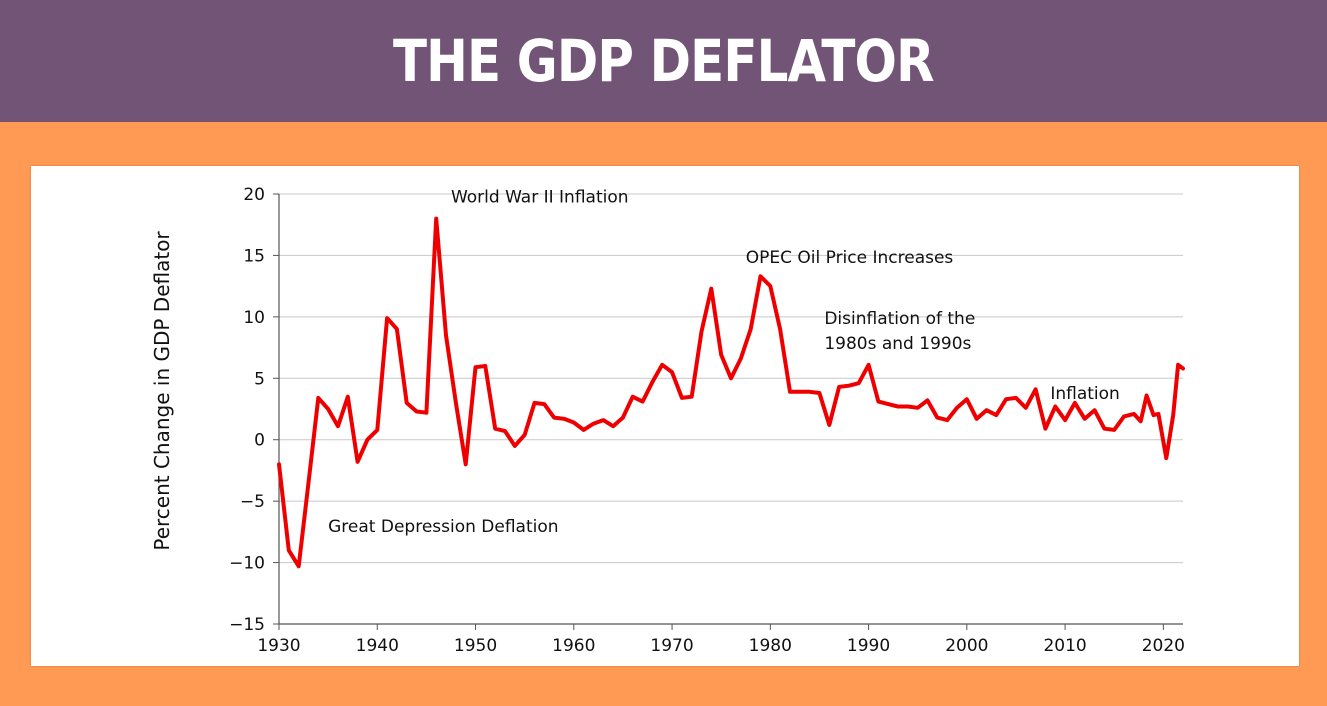  What do you see at coordinates (540, 198) in the screenshot?
I see `annotation-label: World War II Inflation` at bounding box center [540, 198].